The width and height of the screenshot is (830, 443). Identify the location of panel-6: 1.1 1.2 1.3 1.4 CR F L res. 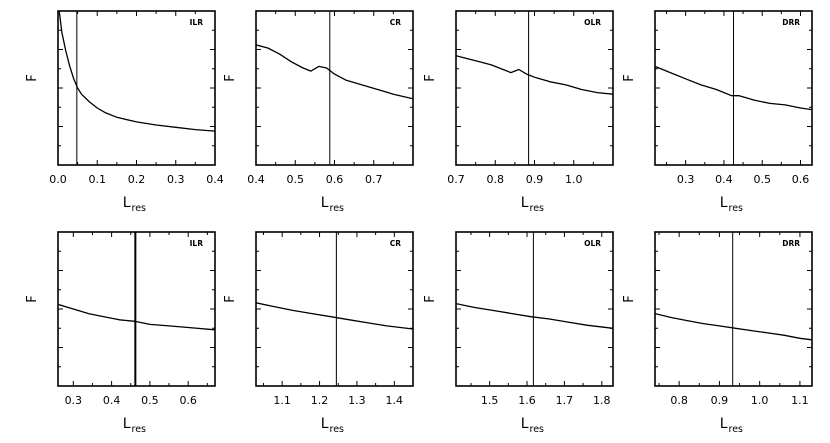
(318, 333).